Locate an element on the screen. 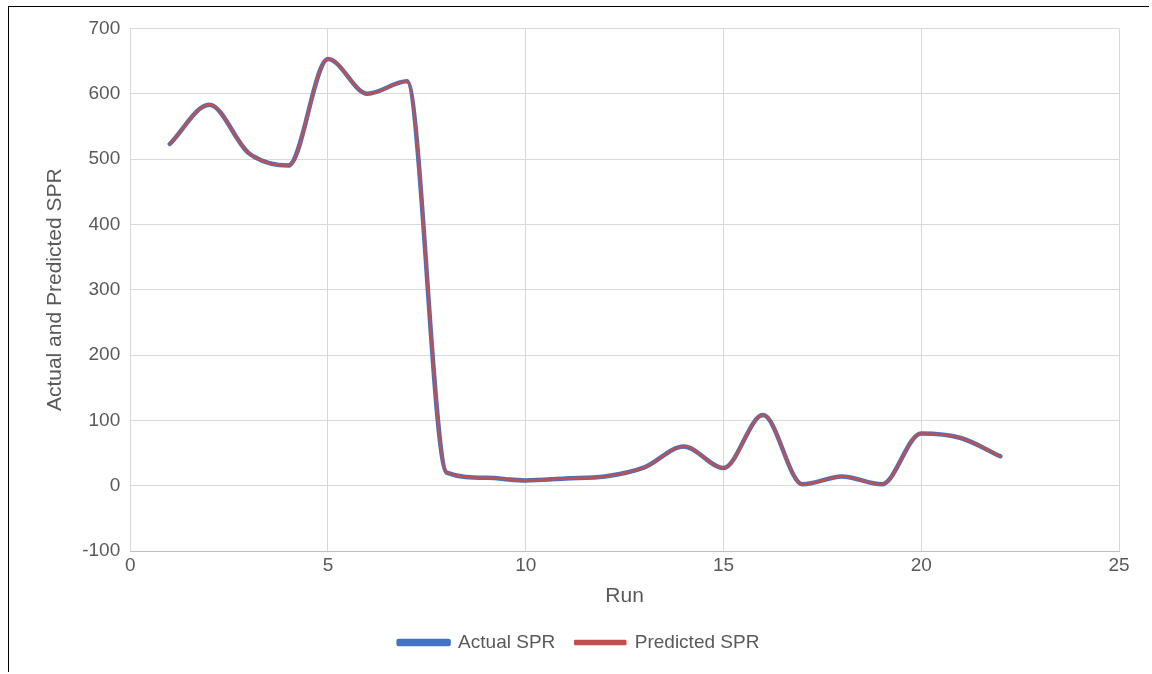 This screenshot has height=674, width=1152. legend-label: Predicted SPR is located at coordinates (697, 641).